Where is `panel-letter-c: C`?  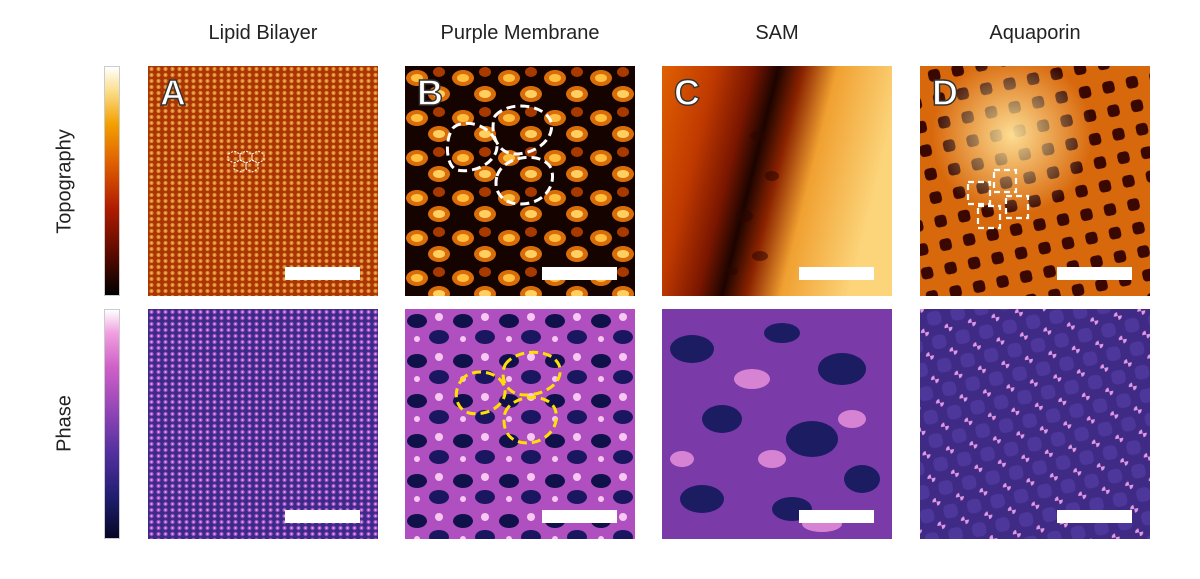
panel-letter-c: C is located at coordinates (686, 92).